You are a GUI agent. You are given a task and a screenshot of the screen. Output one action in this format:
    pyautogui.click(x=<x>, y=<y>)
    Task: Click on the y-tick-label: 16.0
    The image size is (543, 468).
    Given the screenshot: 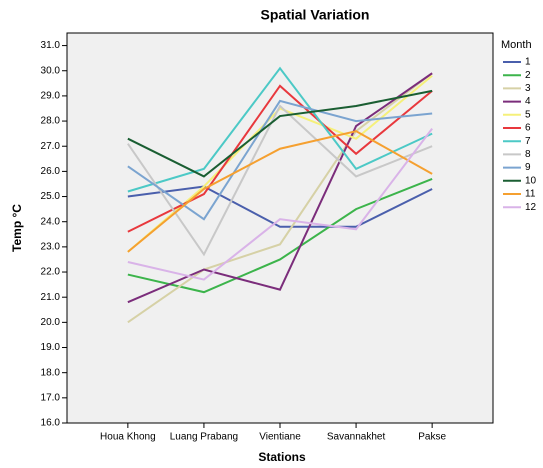 What is the action you would take?
    pyautogui.click(x=51, y=423)
    